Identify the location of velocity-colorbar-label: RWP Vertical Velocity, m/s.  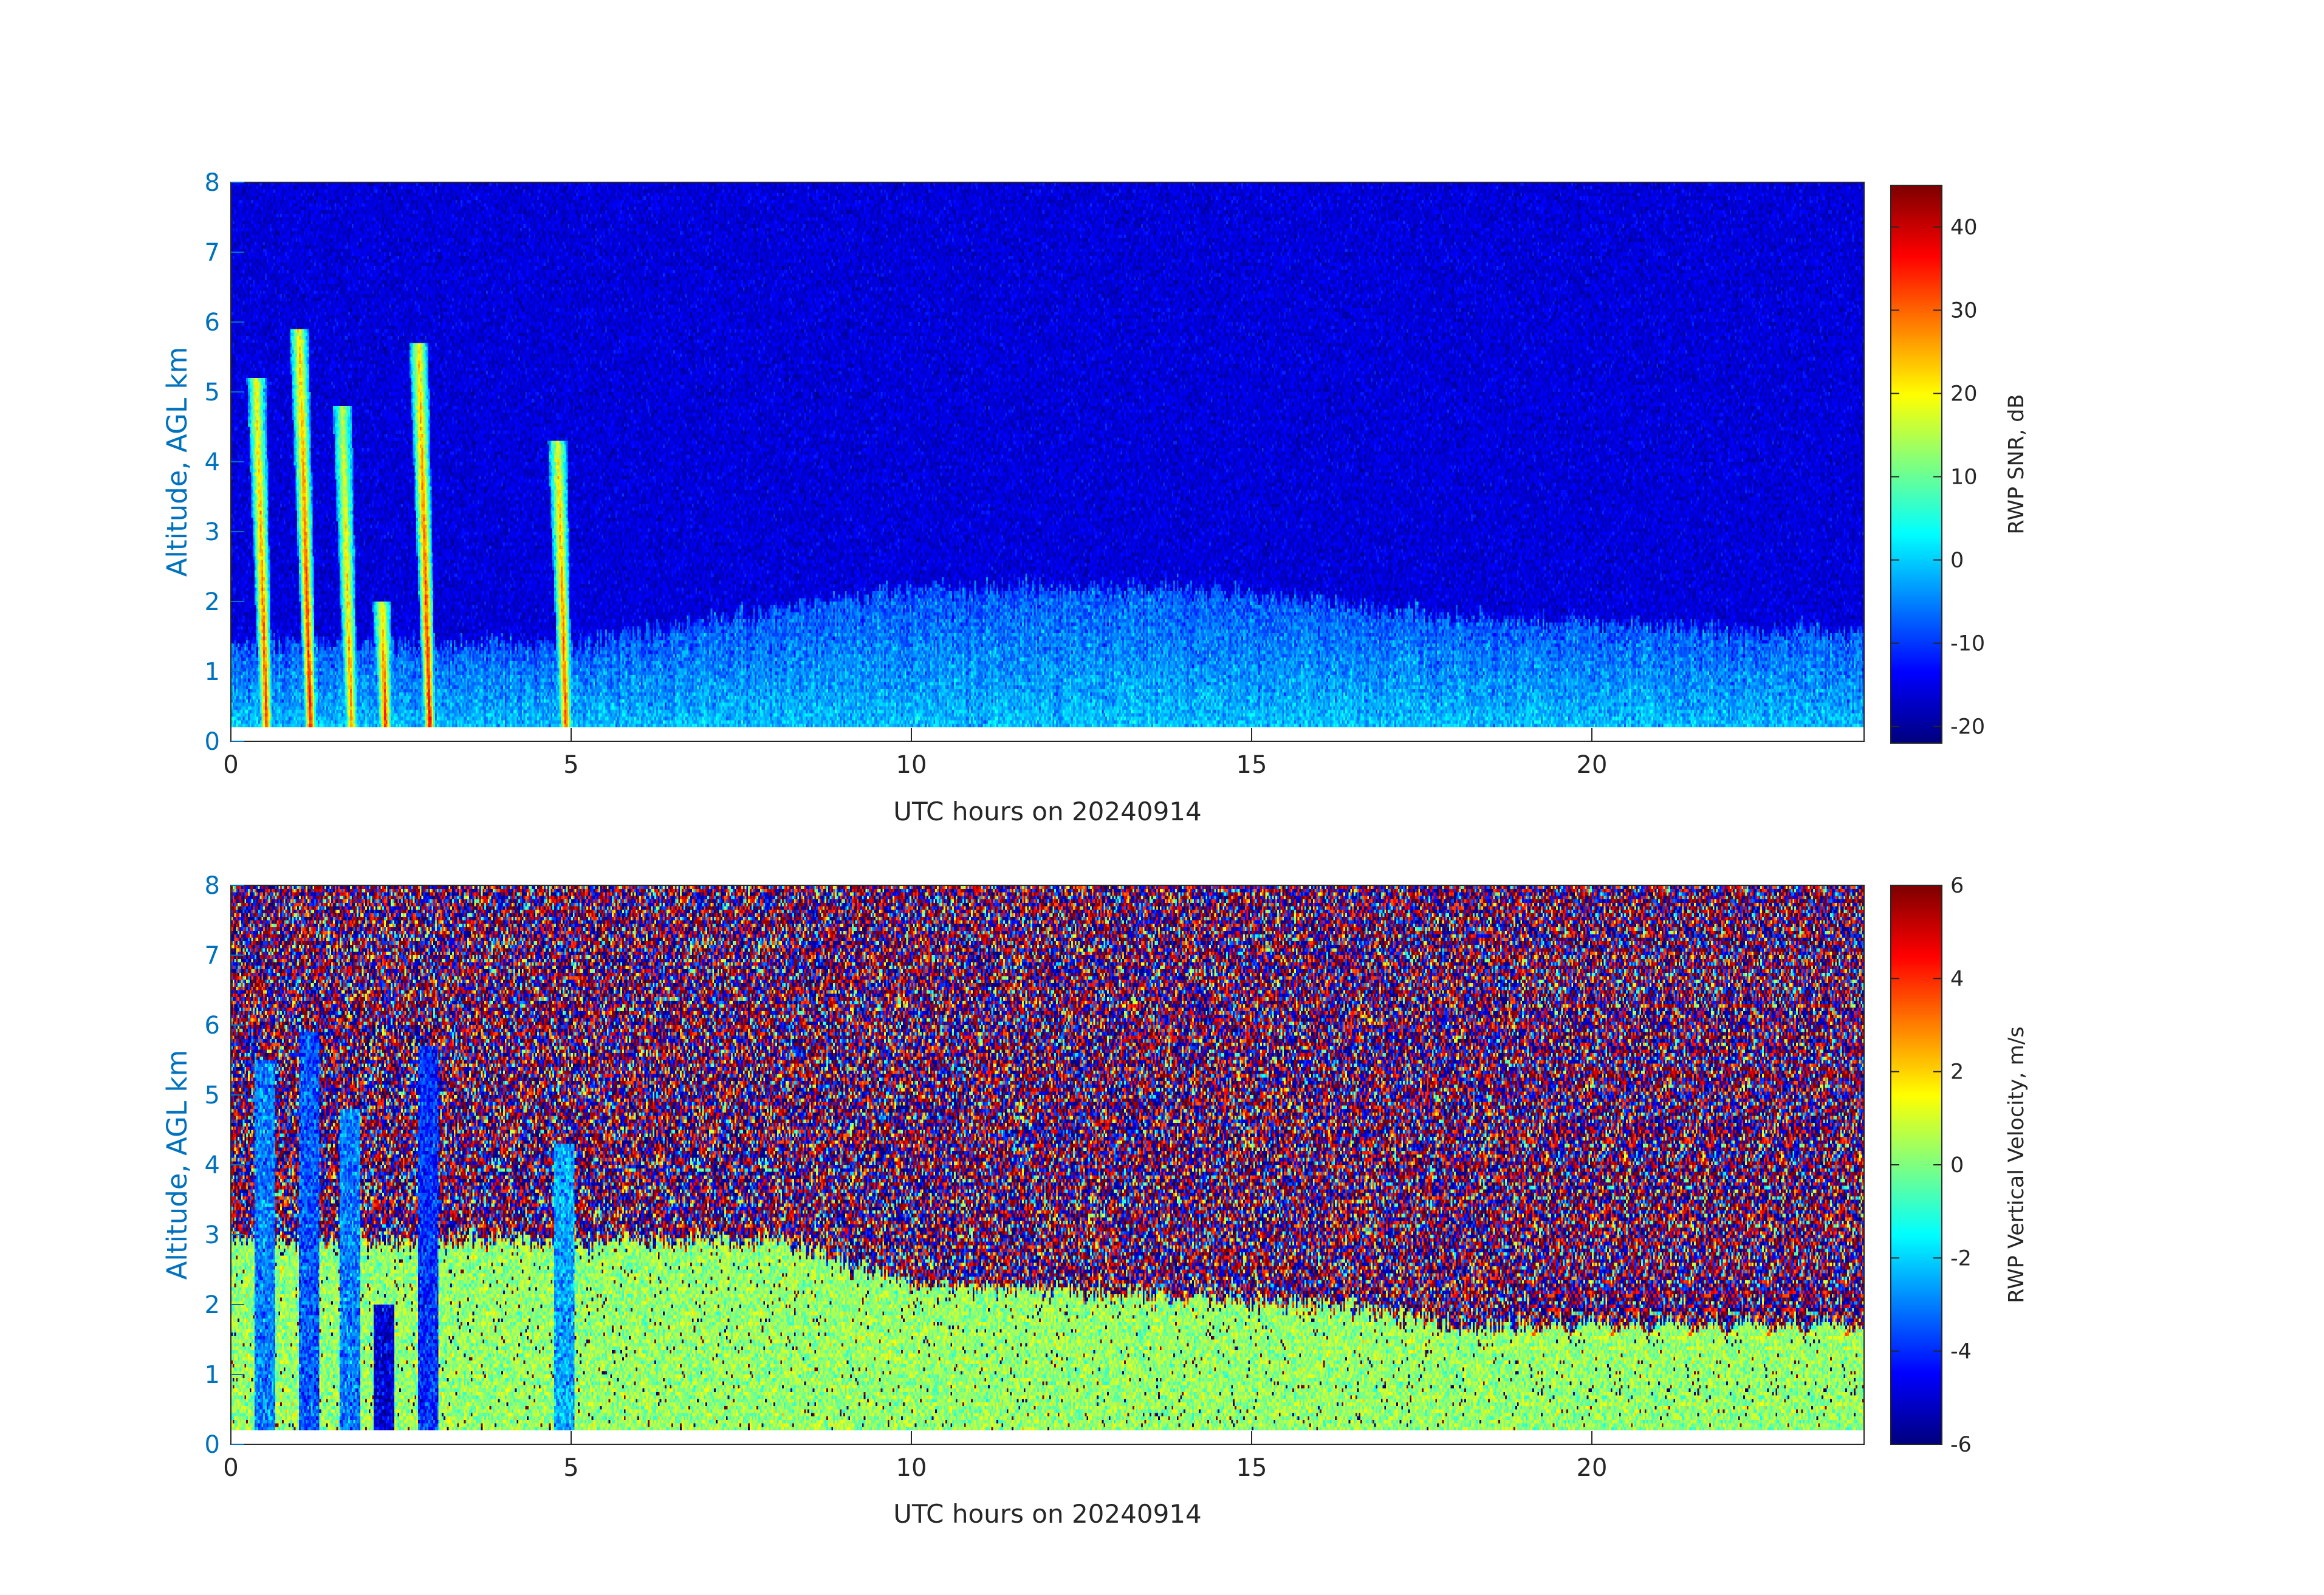
(2016, 1164).